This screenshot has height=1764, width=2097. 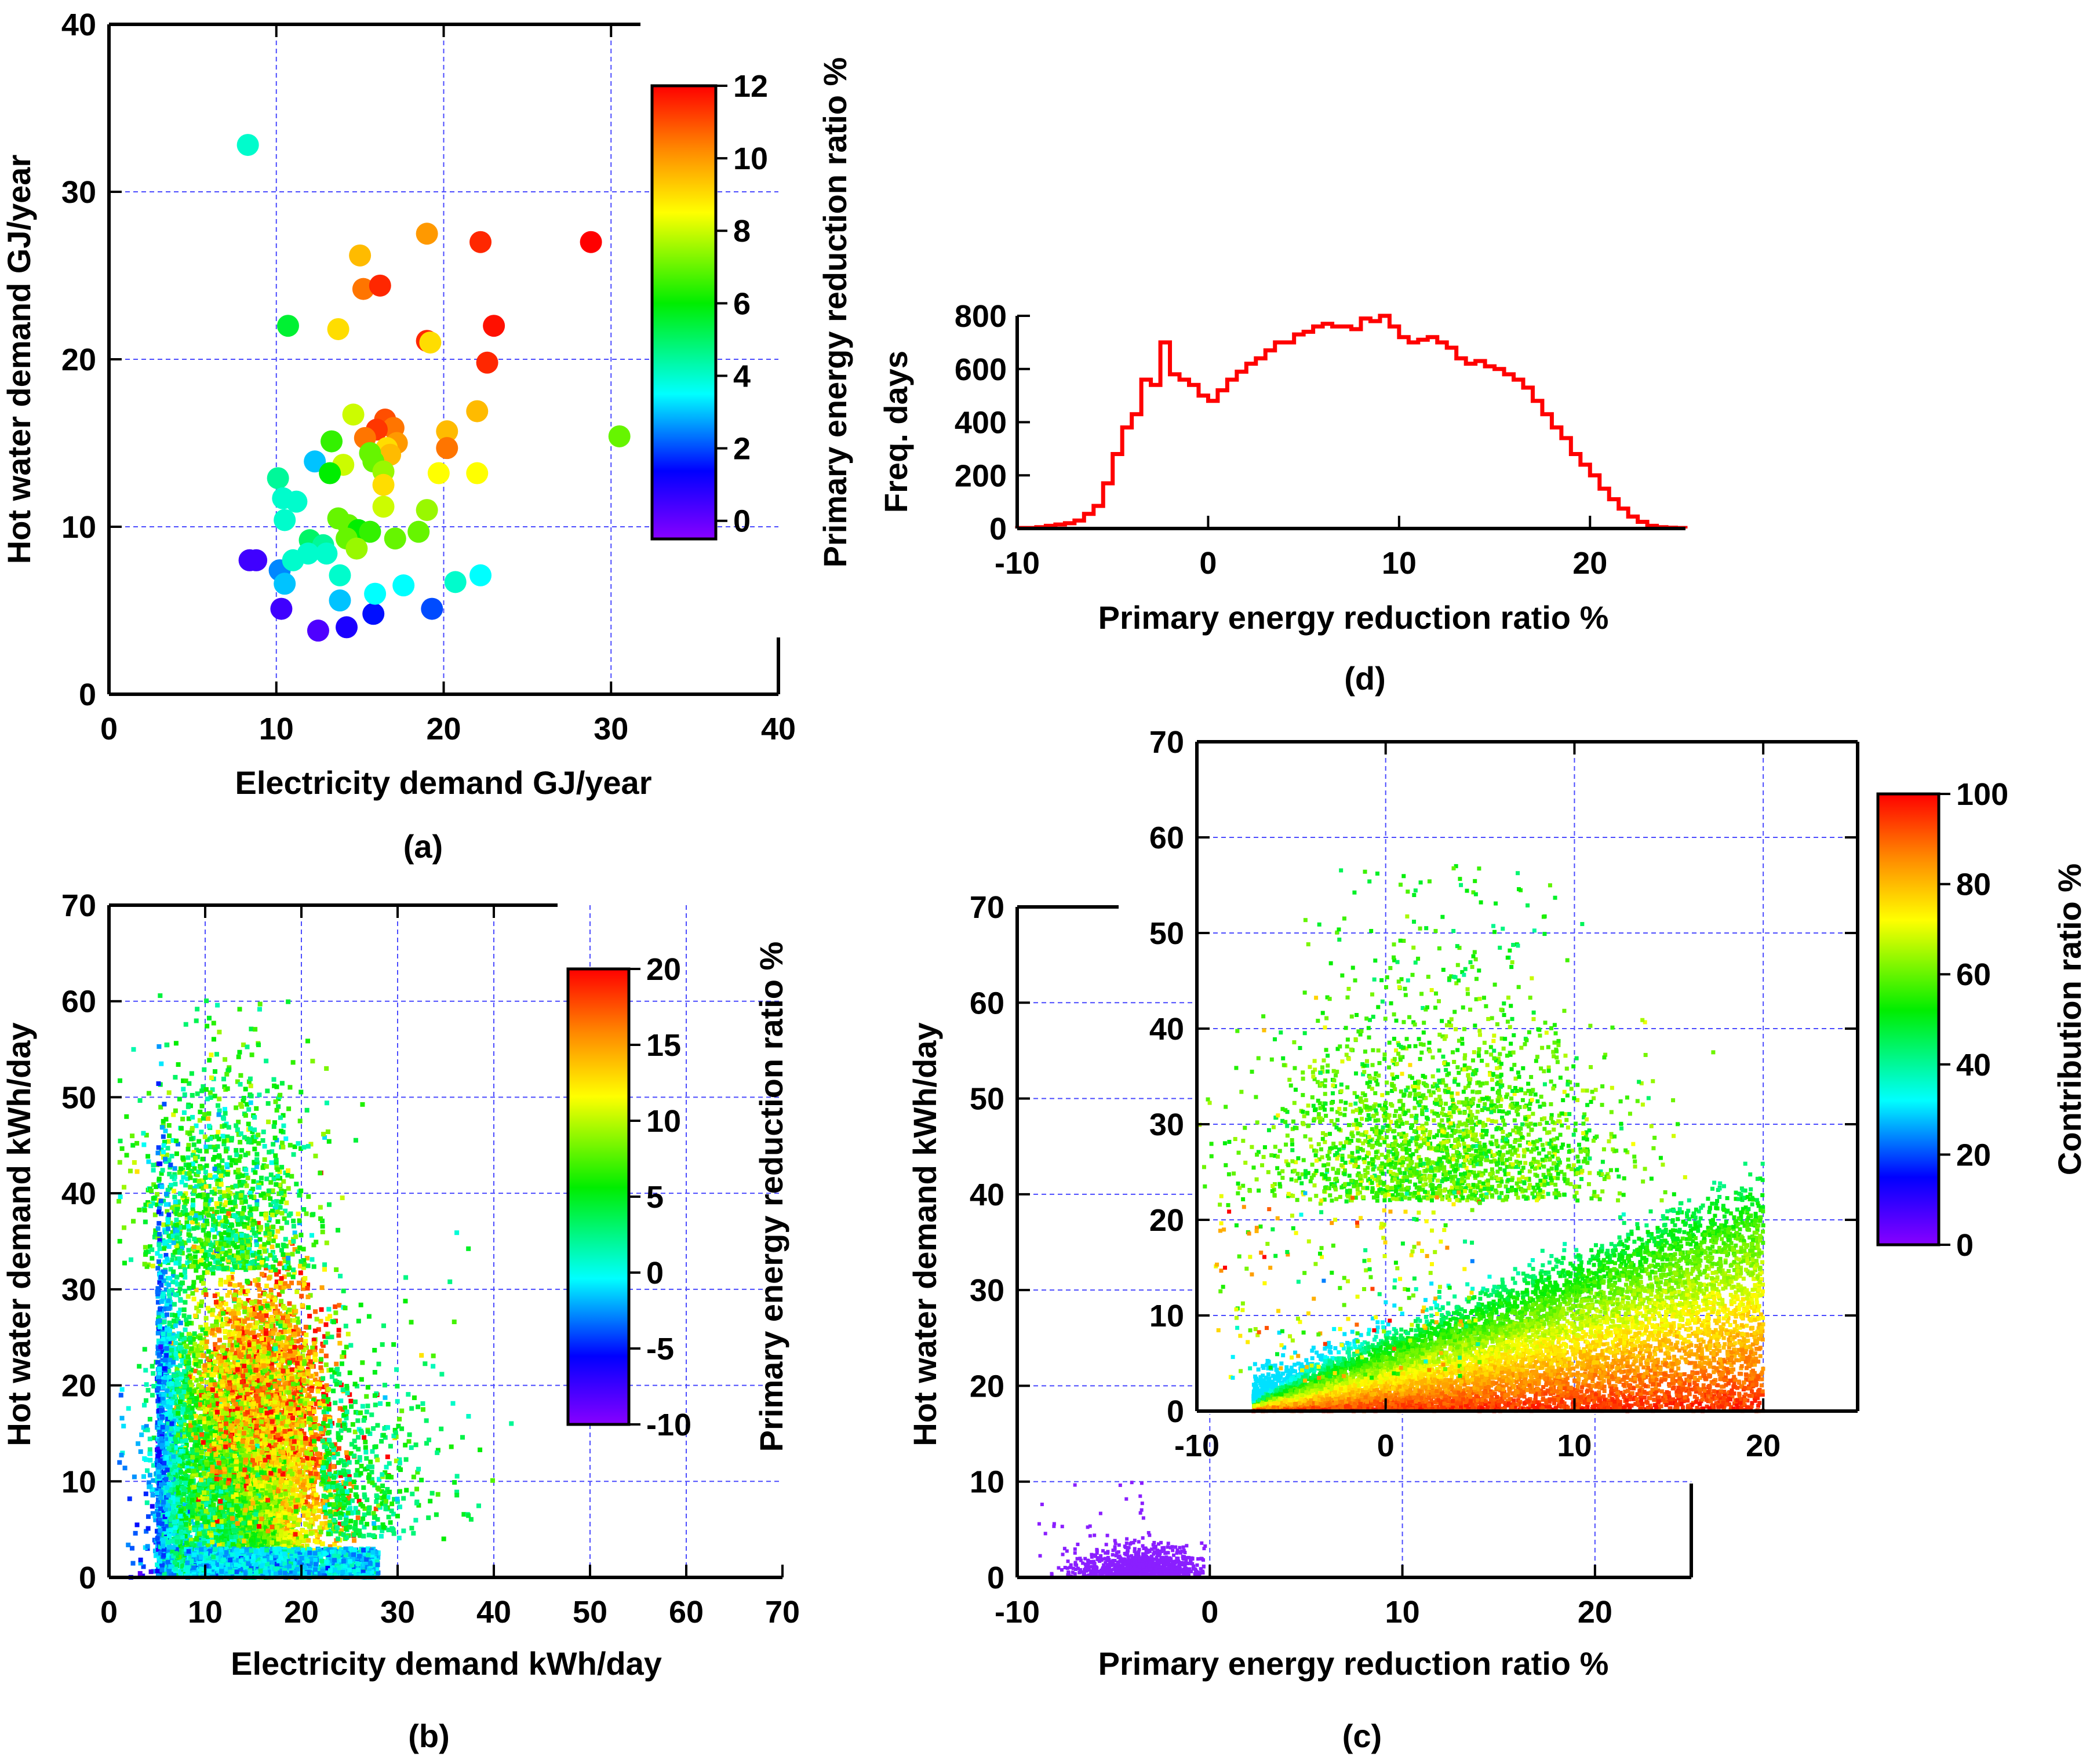 I want to click on a-y-axis-label: Hot water demand GJ/year, so click(x=19, y=359).